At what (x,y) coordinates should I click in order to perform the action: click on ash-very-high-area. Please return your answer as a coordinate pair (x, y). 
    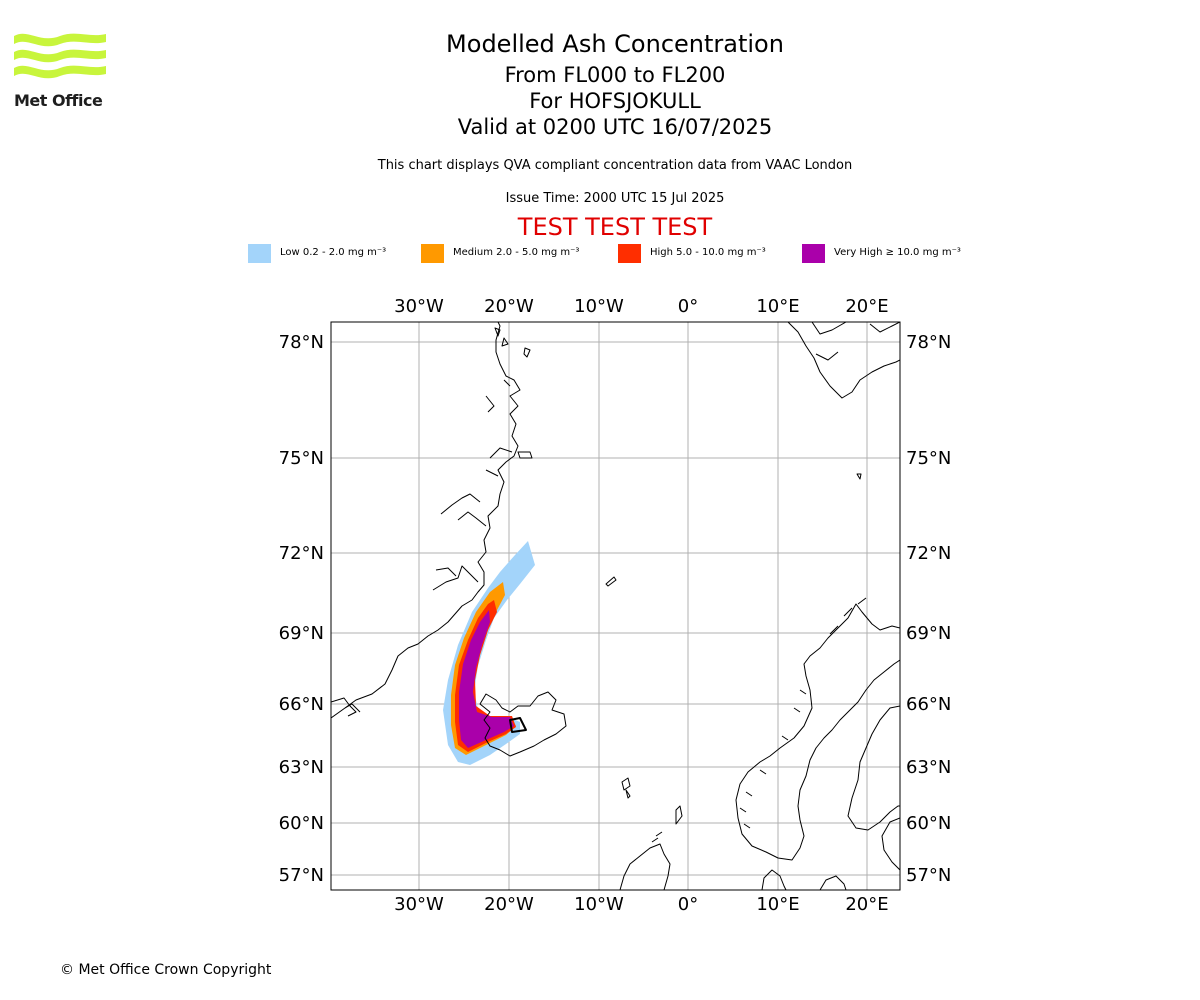
    Looking at the image, I should click on (486, 679).